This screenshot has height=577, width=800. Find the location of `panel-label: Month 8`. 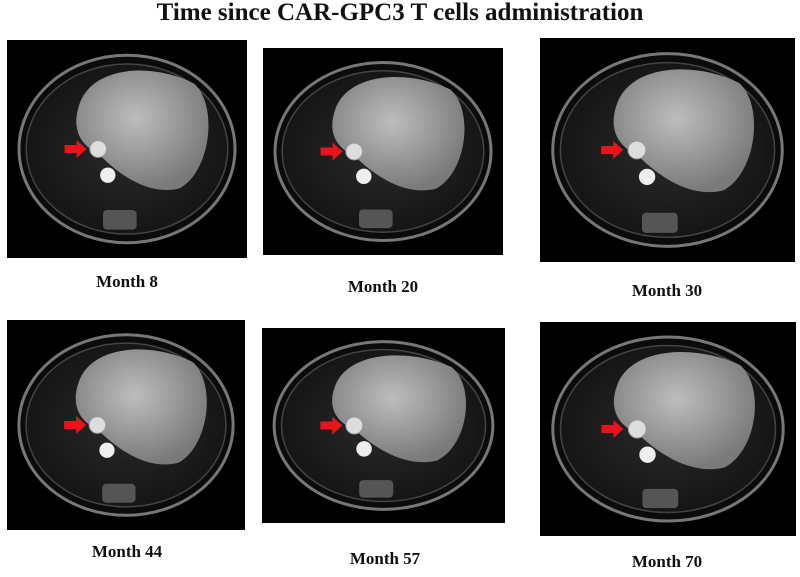

panel-label: Month 8 is located at coordinates (127, 281).